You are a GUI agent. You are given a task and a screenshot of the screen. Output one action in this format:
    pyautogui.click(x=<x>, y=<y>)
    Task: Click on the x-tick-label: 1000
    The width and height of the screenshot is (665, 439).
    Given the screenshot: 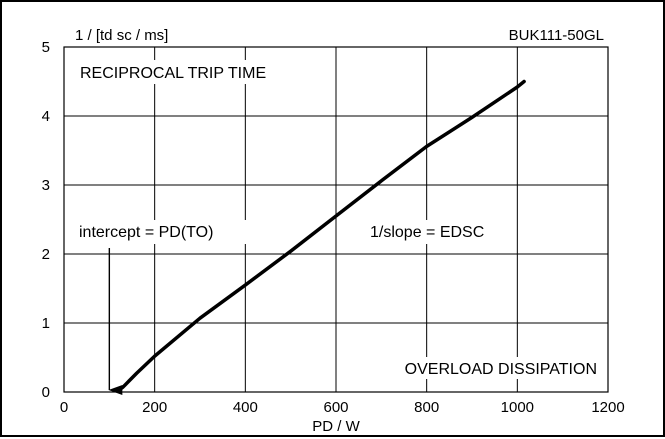 What is the action you would take?
    pyautogui.click(x=517, y=407)
    